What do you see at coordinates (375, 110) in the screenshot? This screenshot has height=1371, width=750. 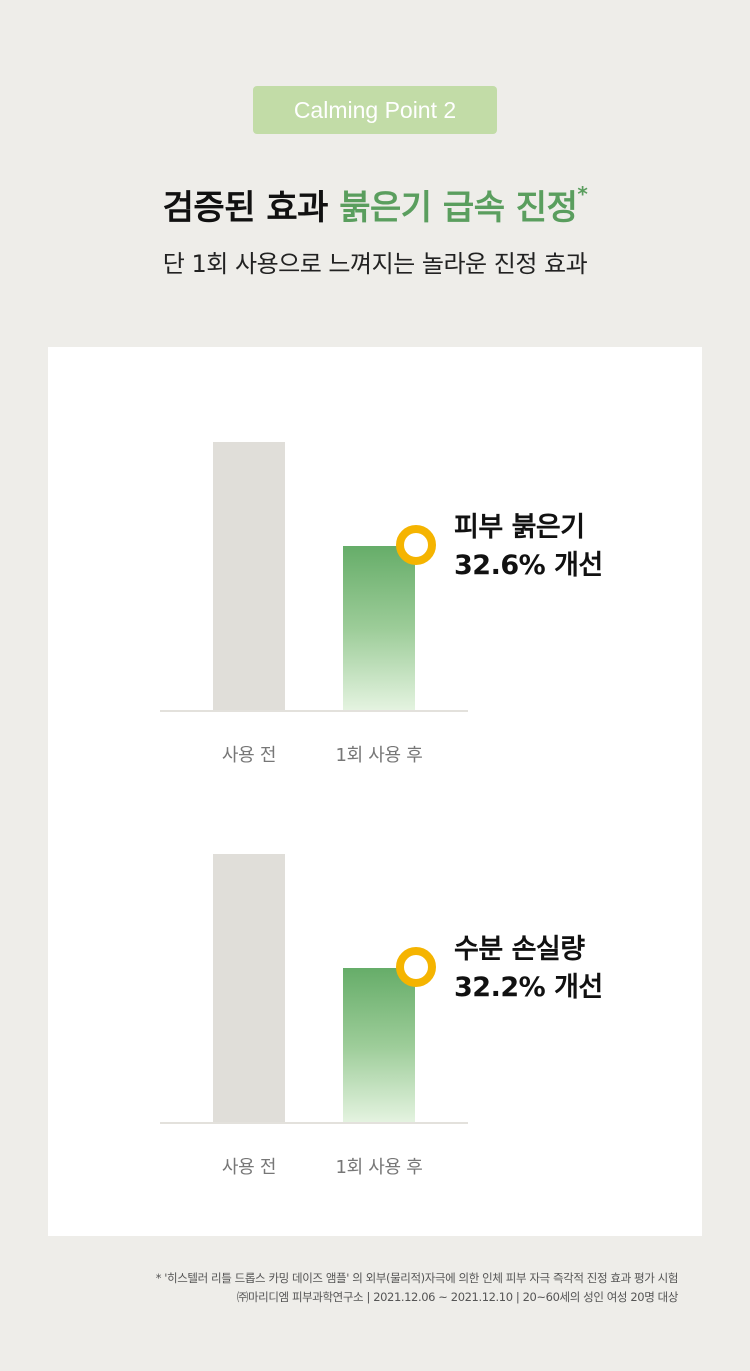 I see `calming-point-badge: Calming Point 2` at bounding box center [375, 110].